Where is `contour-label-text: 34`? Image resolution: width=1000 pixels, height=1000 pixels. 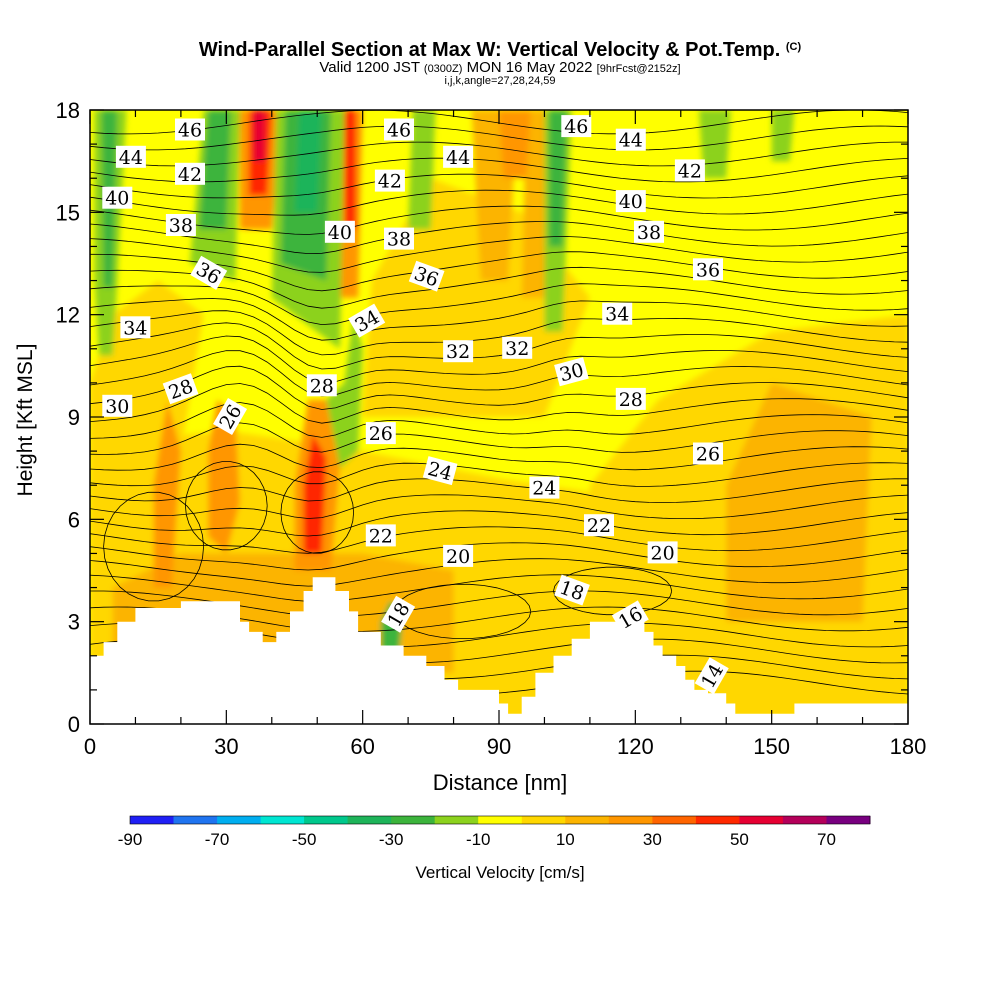
contour-label-text: 34 is located at coordinates (135, 328).